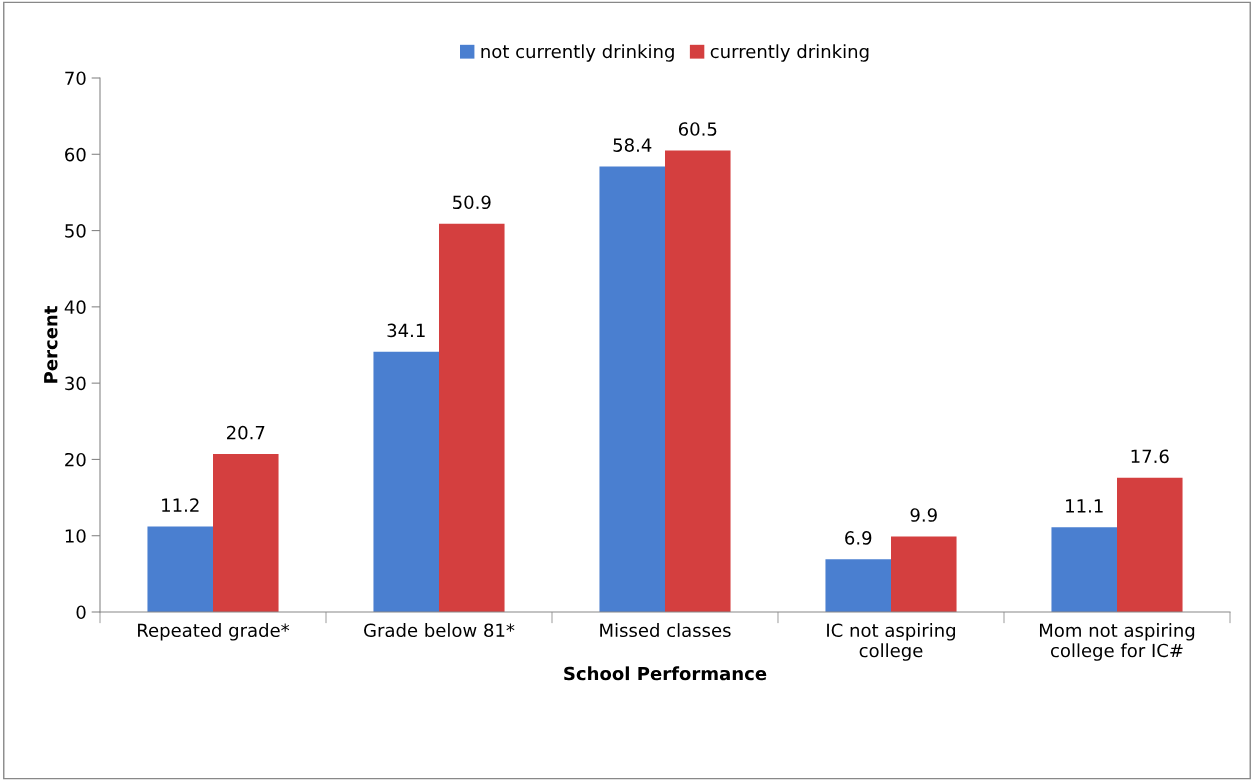  What do you see at coordinates (472, 202) in the screenshot?
I see `data-label: 50.9` at bounding box center [472, 202].